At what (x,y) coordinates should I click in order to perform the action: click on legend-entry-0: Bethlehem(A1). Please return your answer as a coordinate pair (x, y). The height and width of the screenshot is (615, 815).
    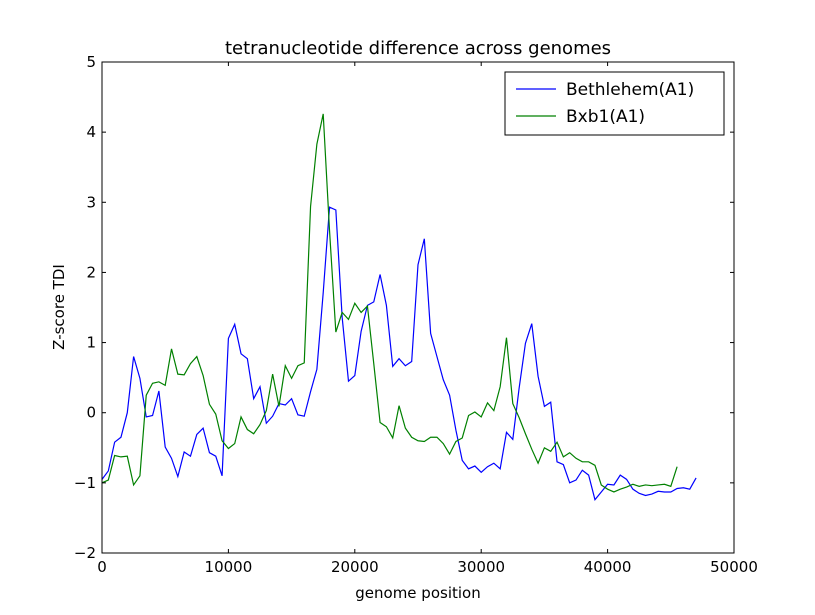
    Looking at the image, I should click on (630, 90).